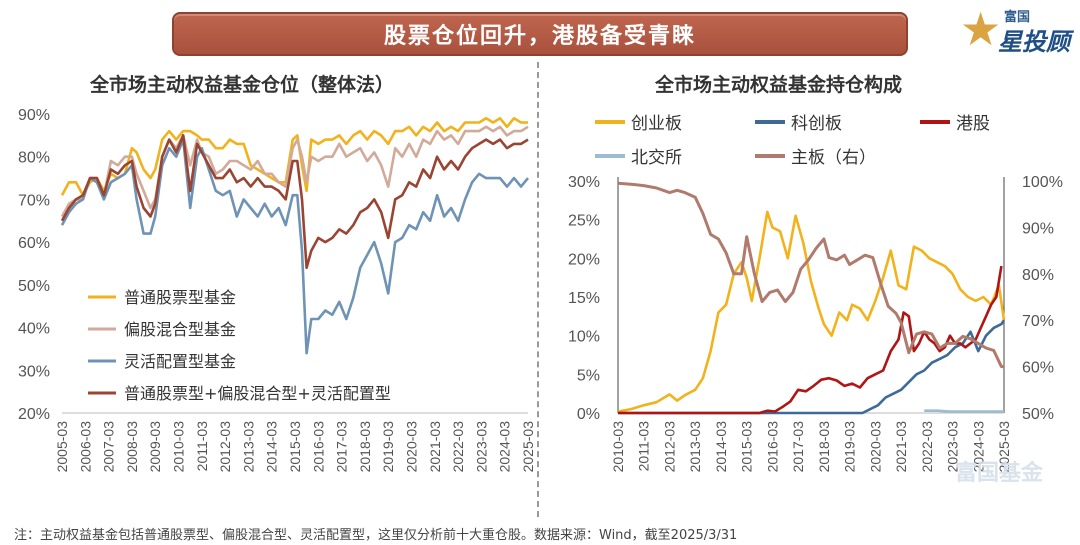 The height and width of the screenshot is (545, 1080). What do you see at coordinates (584, 259) in the screenshot?
I see `y-left-tick-label: 20%` at bounding box center [584, 259].